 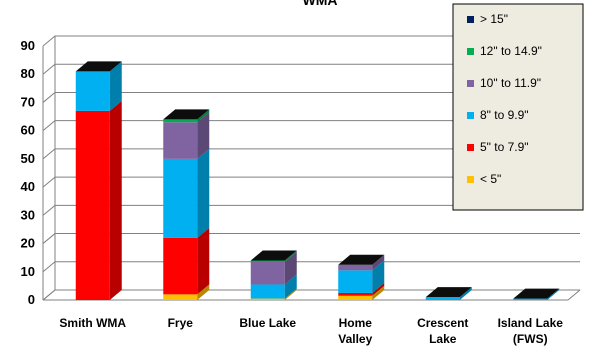 I want to click on y-tick-label: 50, so click(x=28, y=158).